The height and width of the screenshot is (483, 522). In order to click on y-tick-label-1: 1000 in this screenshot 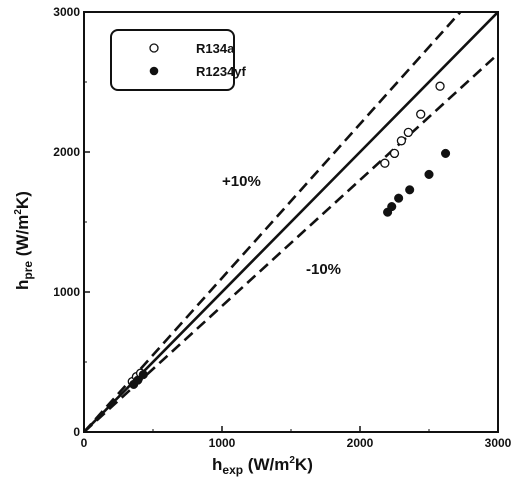, I will do `click(66, 292)`.